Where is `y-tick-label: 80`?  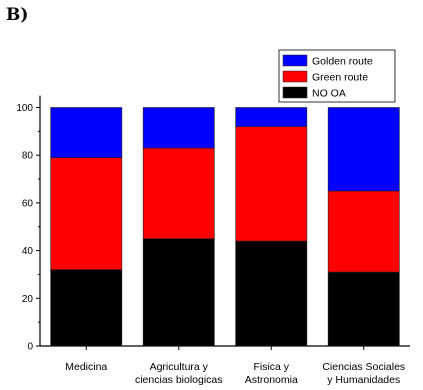
y-tick-label: 80 is located at coordinates (28, 156).